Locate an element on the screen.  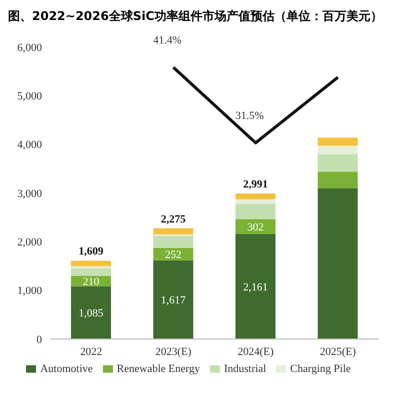
data-label: 1,085 is located at coordinates (91, 314).